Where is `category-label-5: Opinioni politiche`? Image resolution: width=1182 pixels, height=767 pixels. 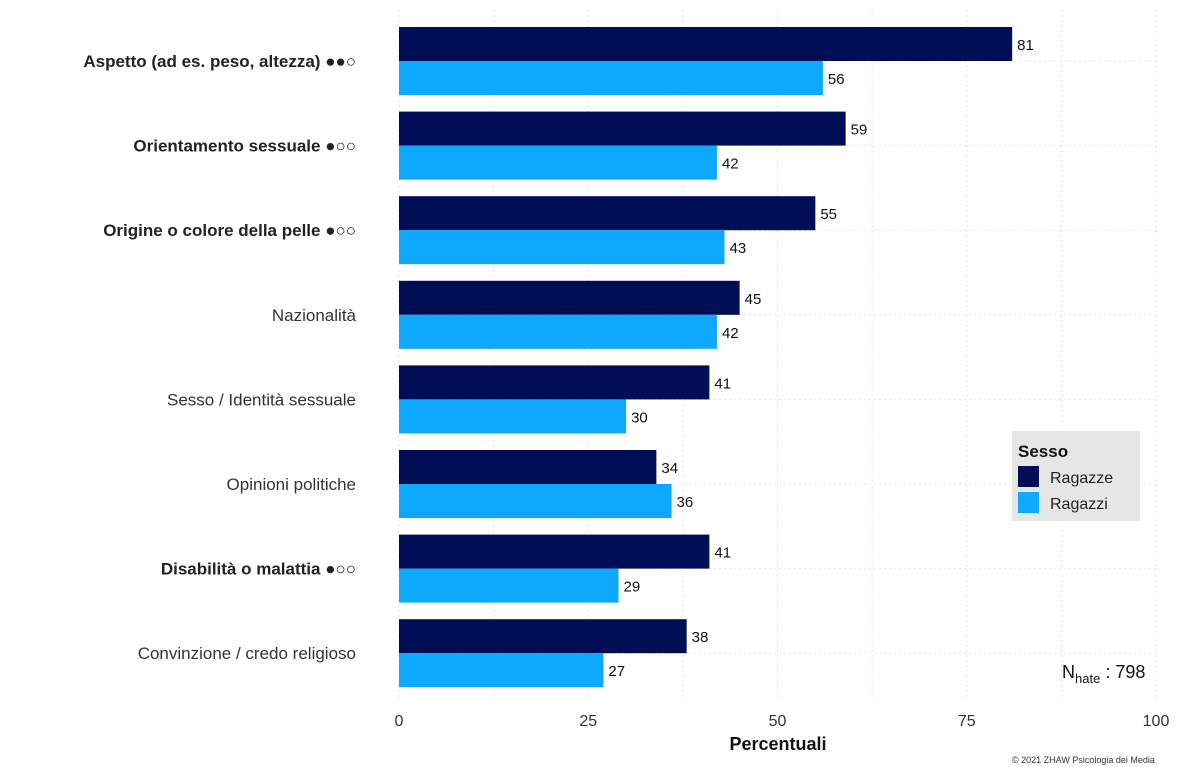
category-label-5: Opinioni politiche is located at coordinates (291, 484).